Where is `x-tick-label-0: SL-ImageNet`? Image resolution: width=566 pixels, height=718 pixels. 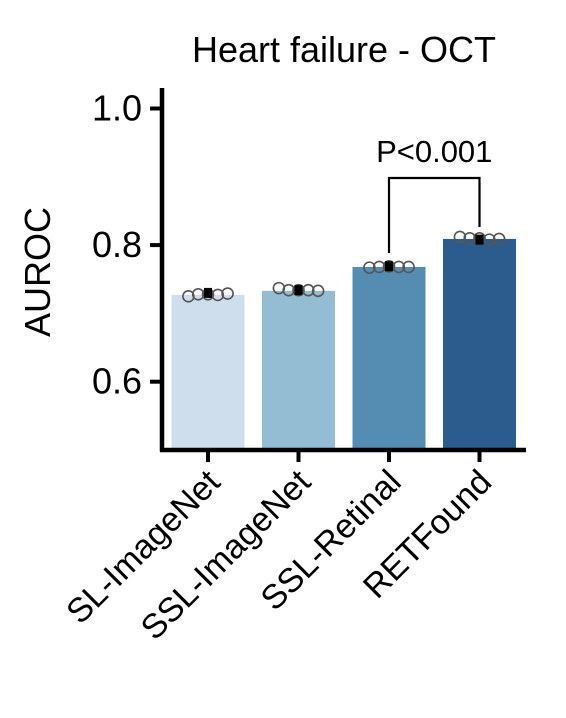
x-tick-label-0: SL-ImageNet is located at coordinates (143, 546).